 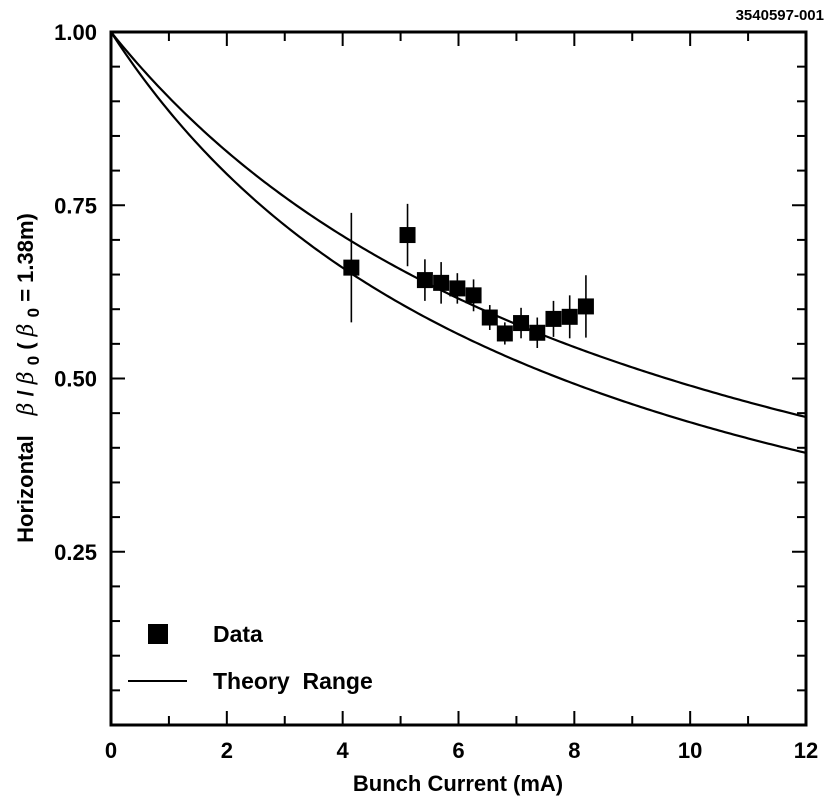 What do you see at coordinates (458, 783) in the screenshot?
I see `x-axis-title: Bunch Current (mA)` at bounding box center [458, 783].